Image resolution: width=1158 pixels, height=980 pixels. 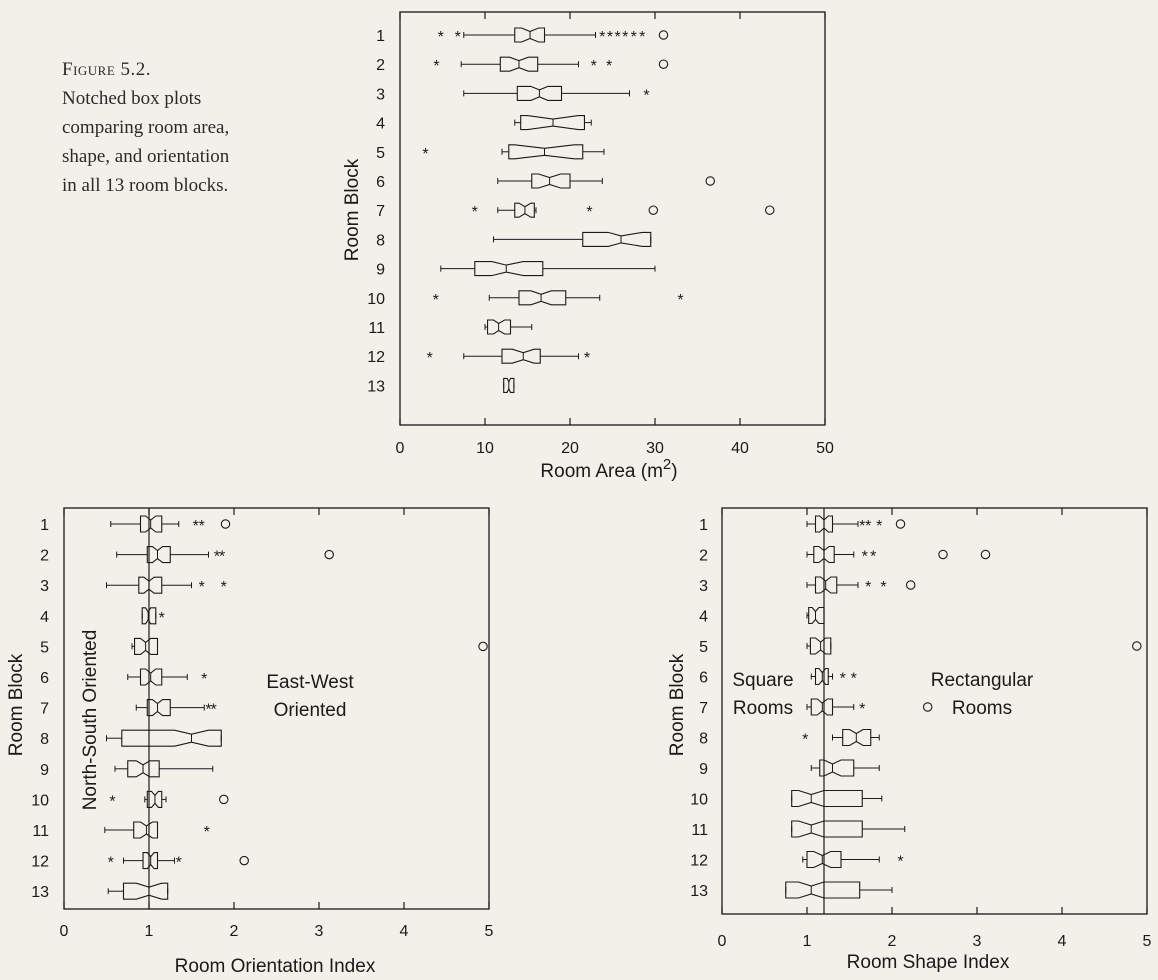 What do you see at coordinates (982, 708) in the screenshot?
I see `rectangular-rooms-annotation-2: Rooms` at bounding box center [982, 708].